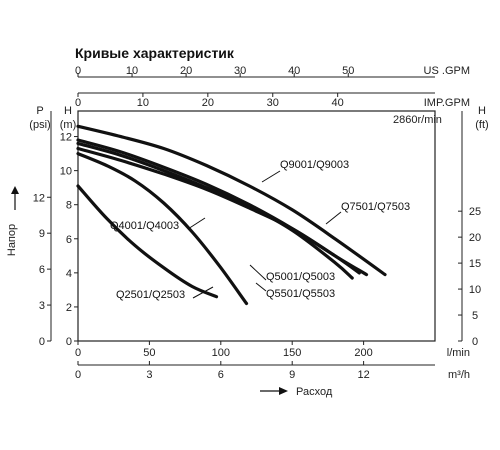 The image size is (500, 450). I want to click on us-gpm-unit: US .GPM, so click(447, 71).